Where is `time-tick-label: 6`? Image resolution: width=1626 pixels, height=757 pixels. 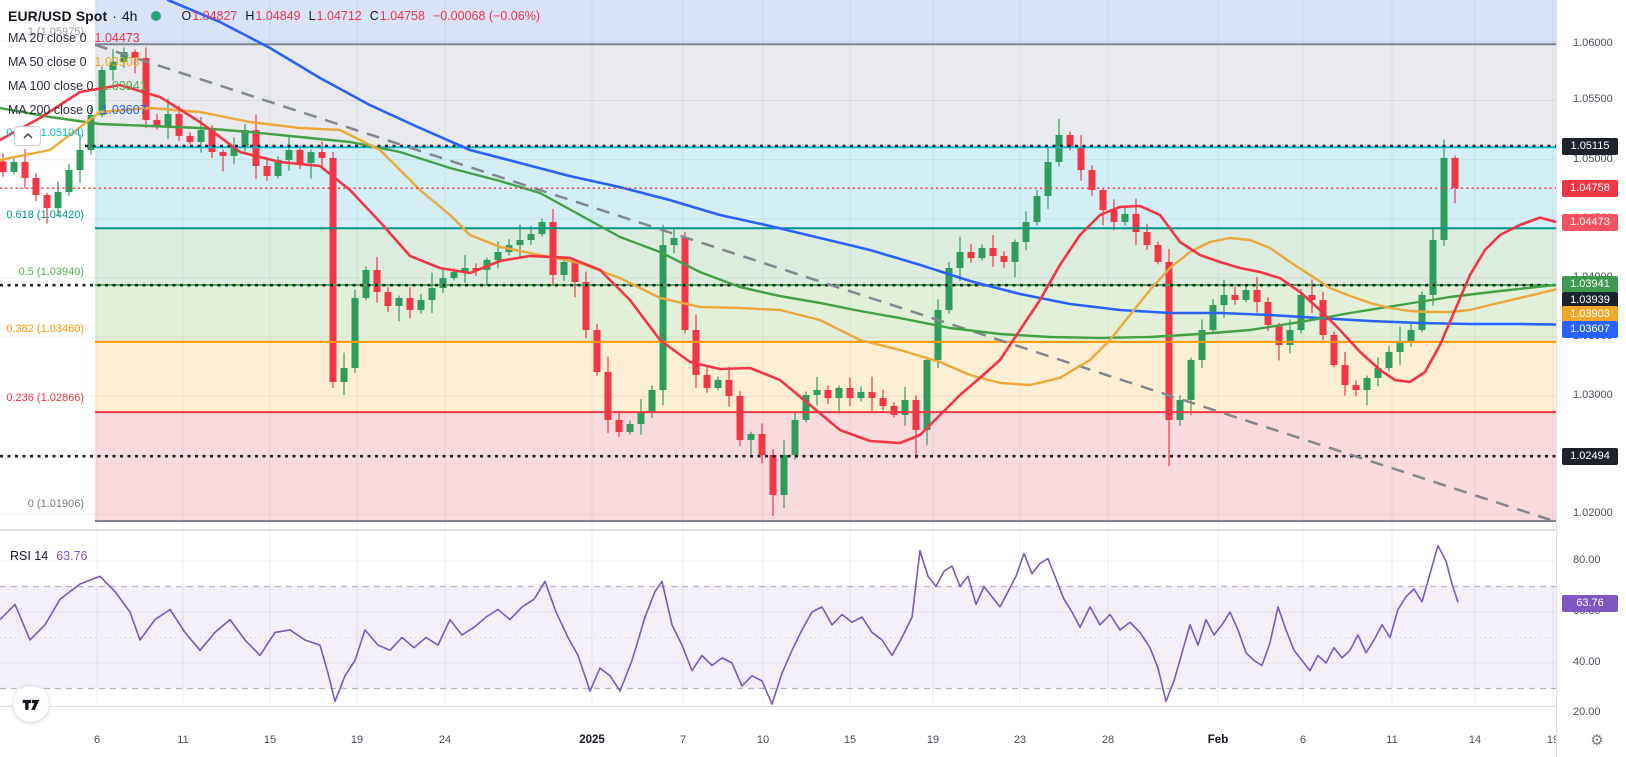
time-tick-label: 6 is located at coordinates (1303, 740).